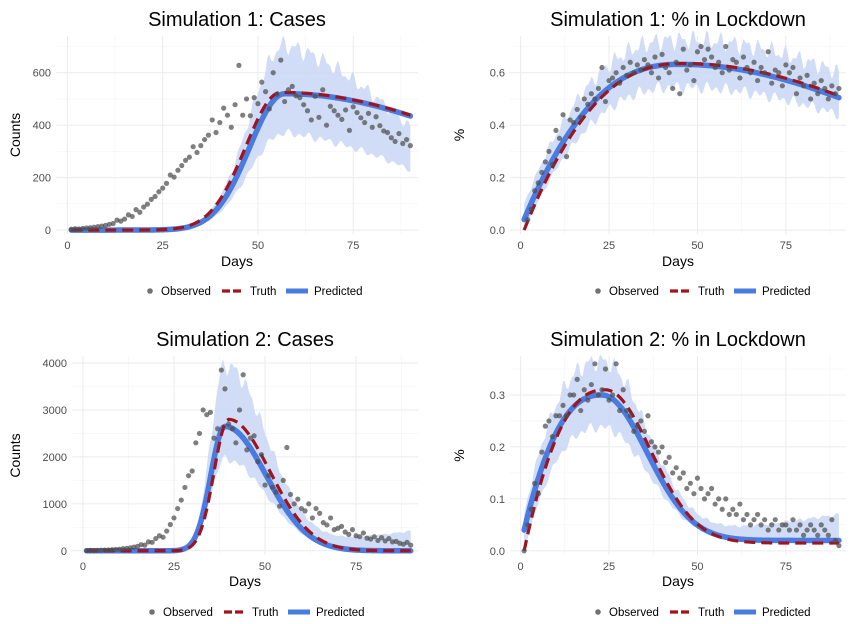  I want to click on p1-title: Simulation 1: Cases, so click(237, 20).